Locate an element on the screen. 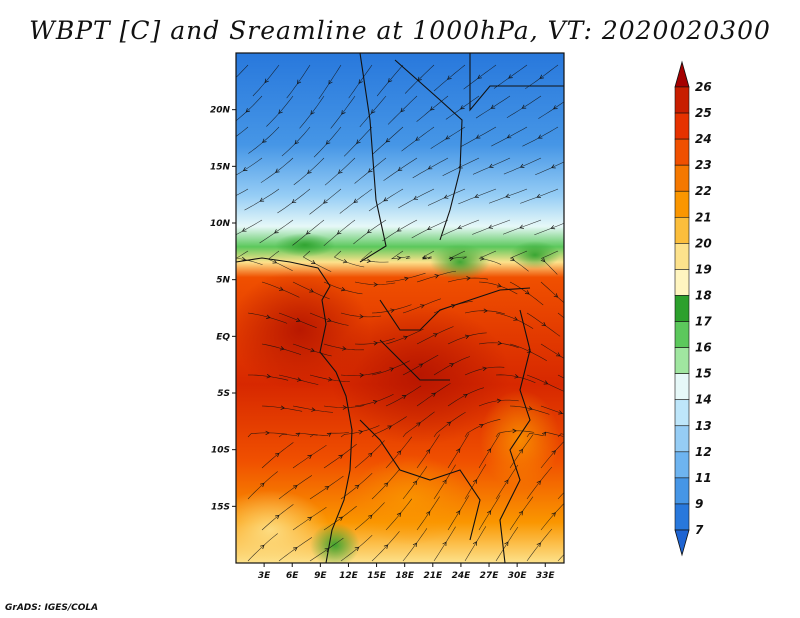  colorbar-label: 15 is located at coordinates (703, 374).